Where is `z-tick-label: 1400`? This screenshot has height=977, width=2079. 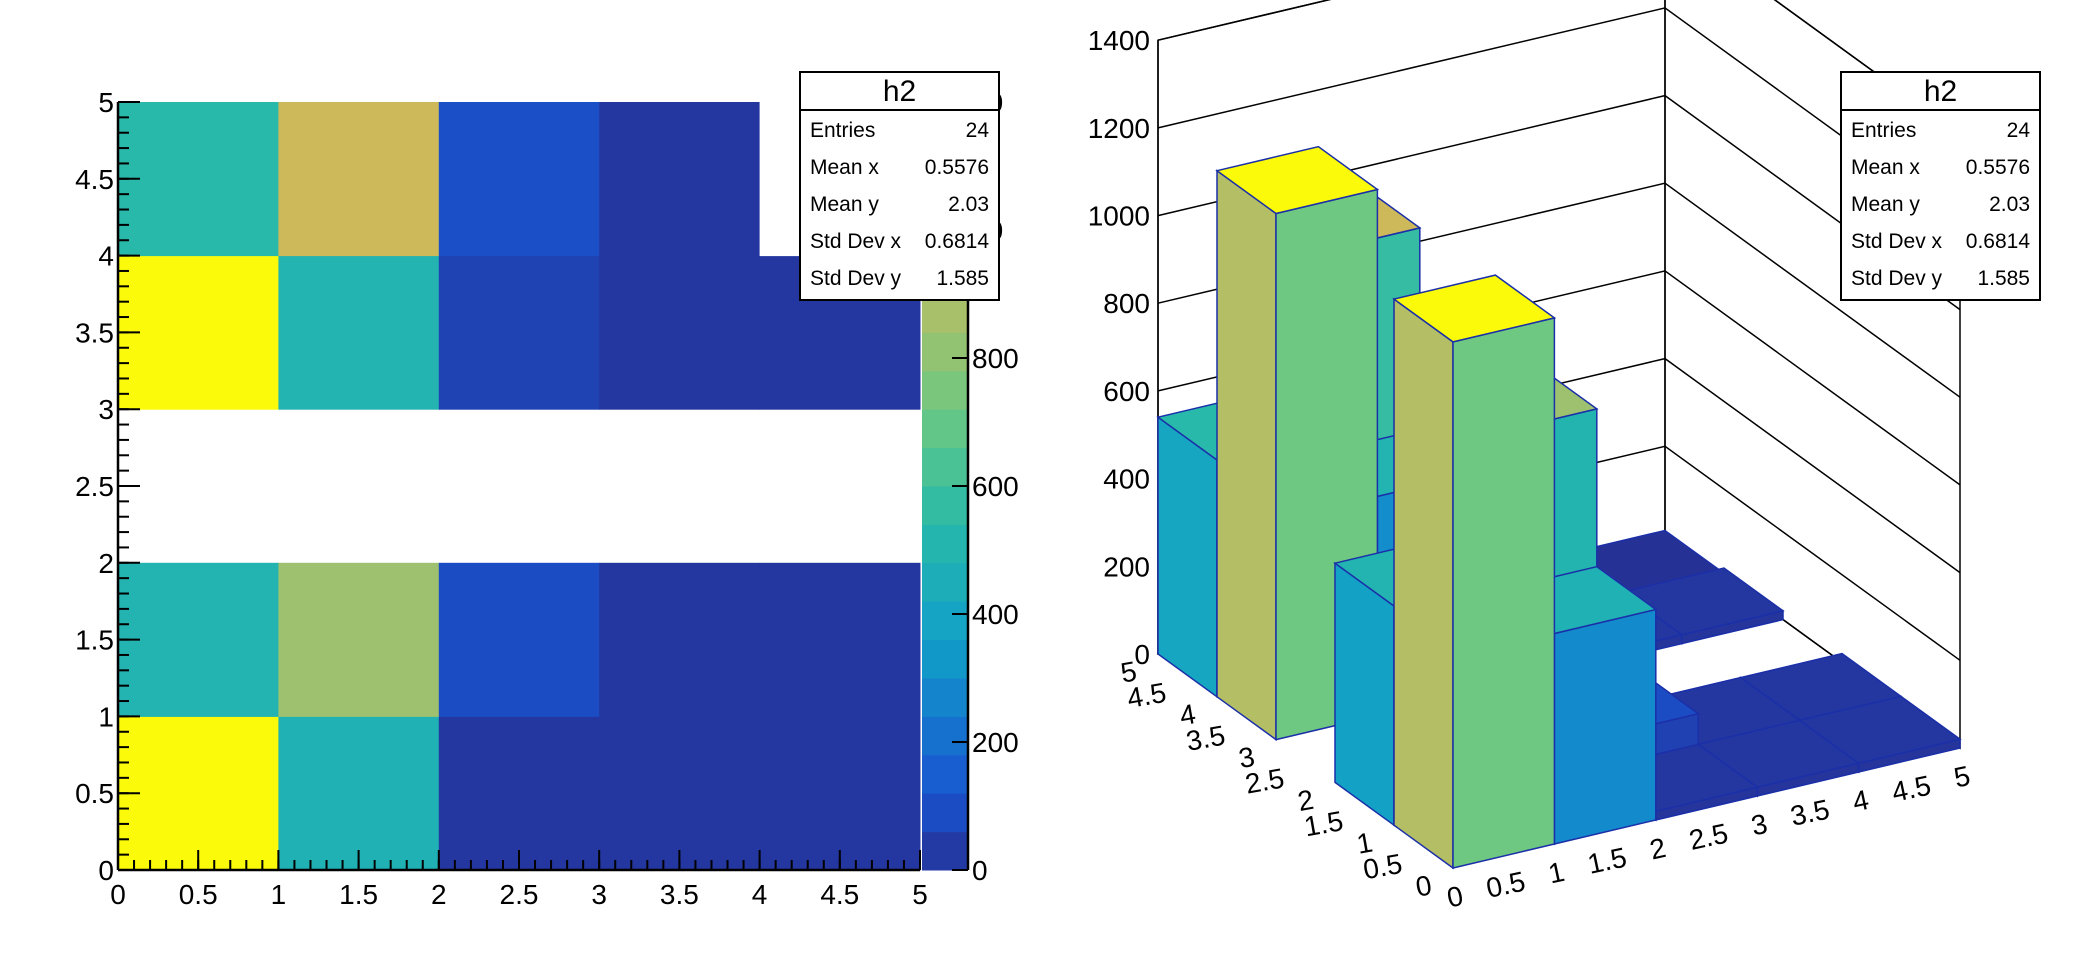
z-tick-label: 1400 is located at coordinates (1119, 40).